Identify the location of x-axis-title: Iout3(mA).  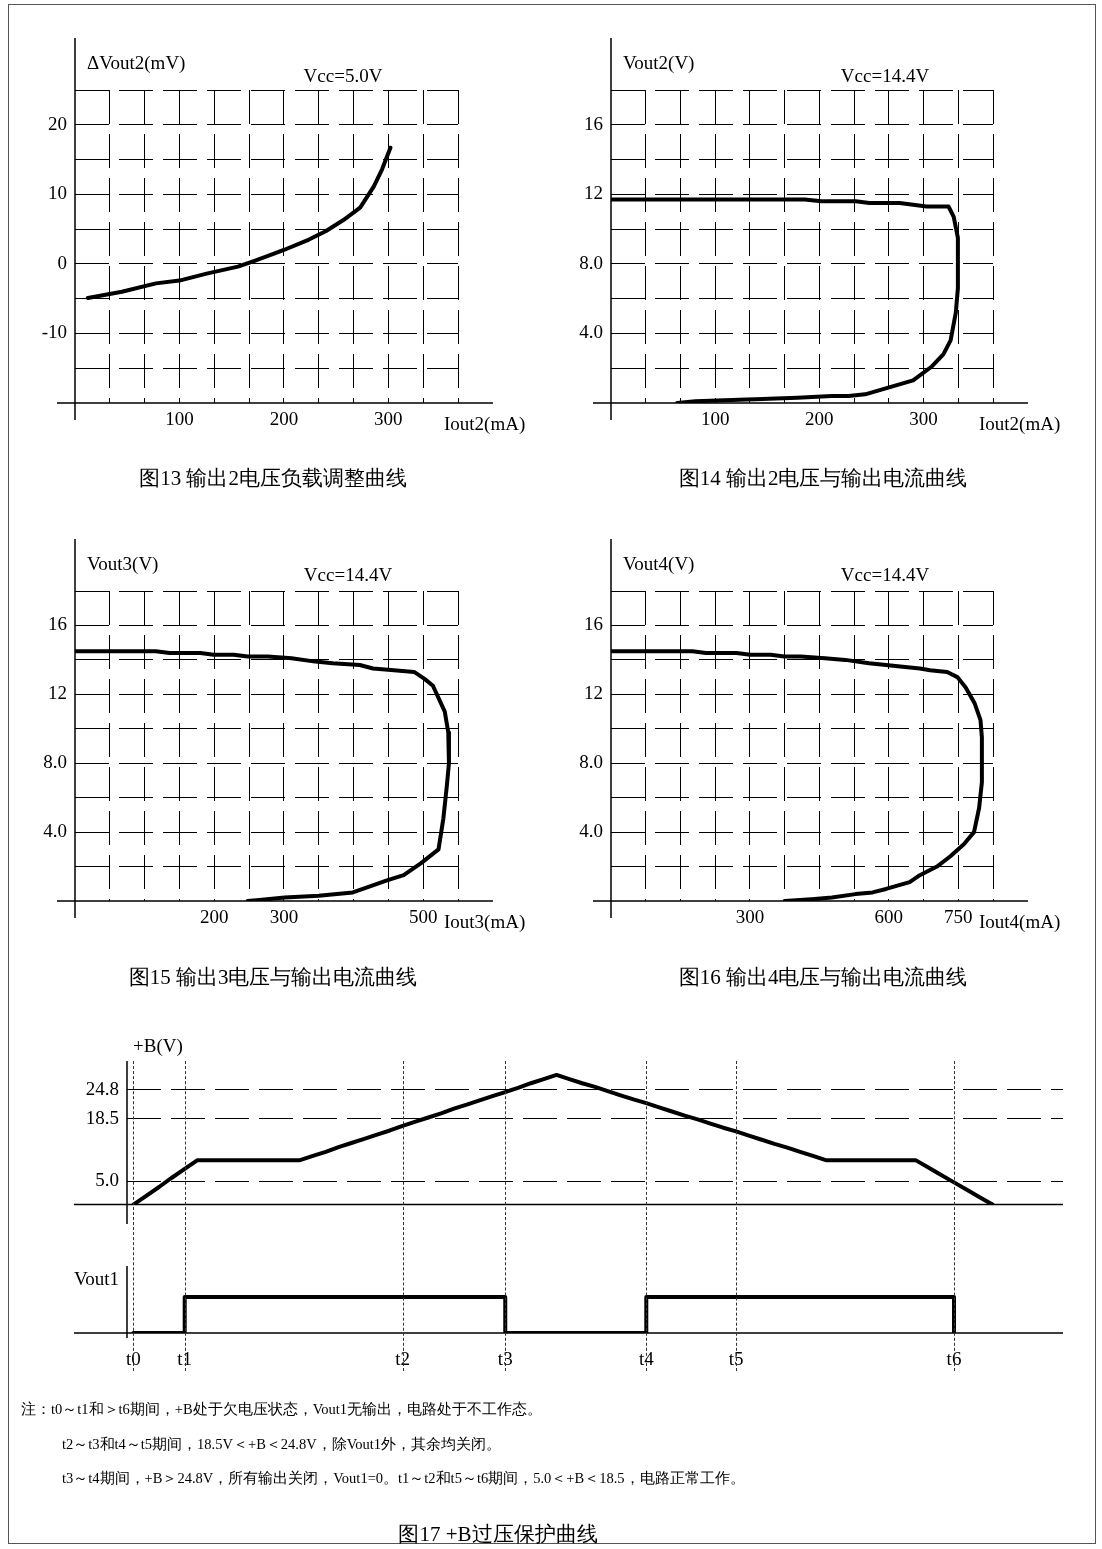
(485, 921).